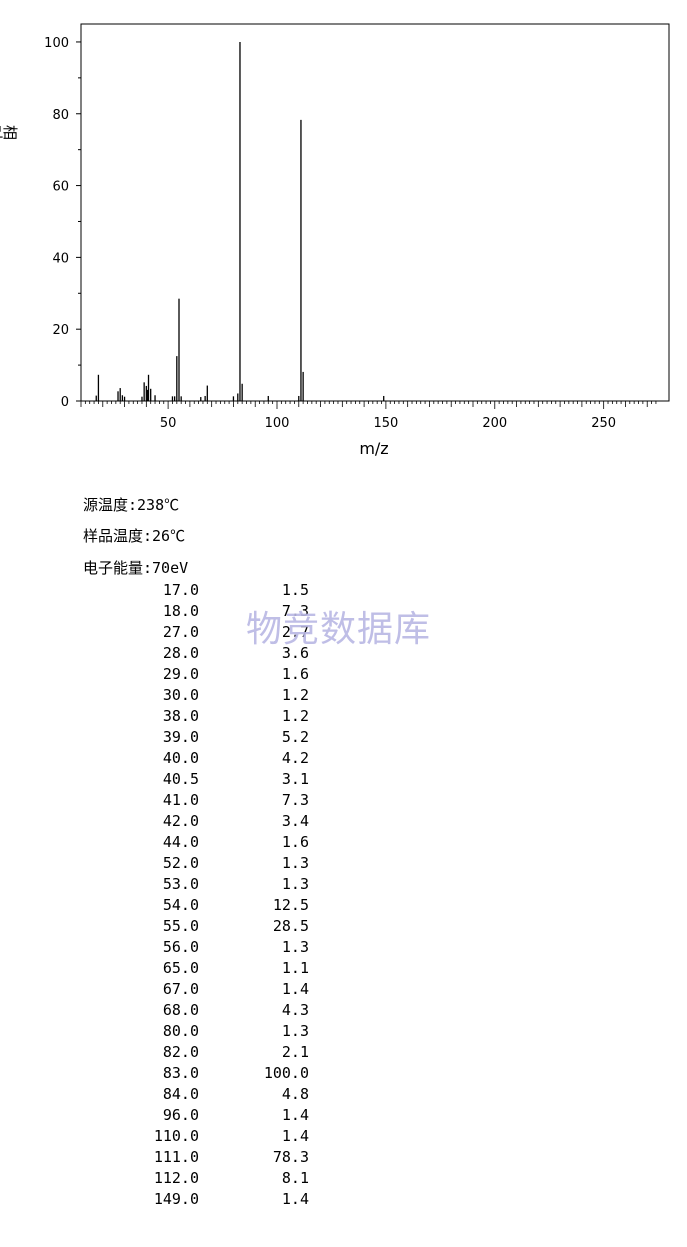 This screenshot has width=687, height=1247. I want to click on peak-mz: 65.0, so click(180, 968).